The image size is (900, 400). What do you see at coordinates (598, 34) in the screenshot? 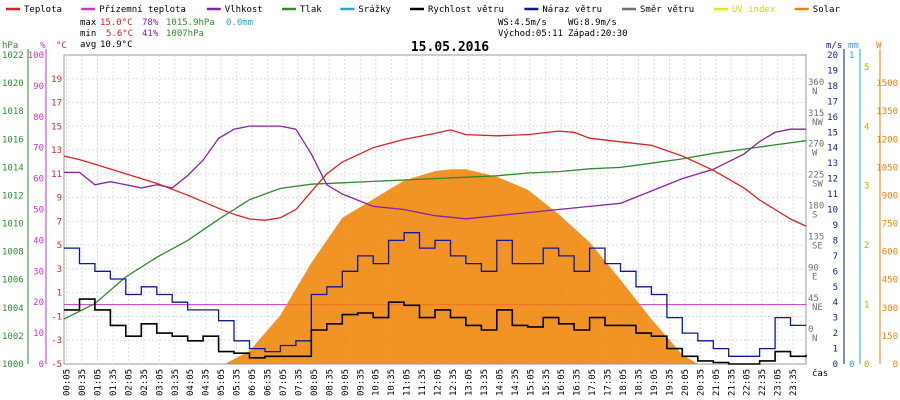
I see `stats-sunset: Západ:20:30` at bounding box center [598, 34].